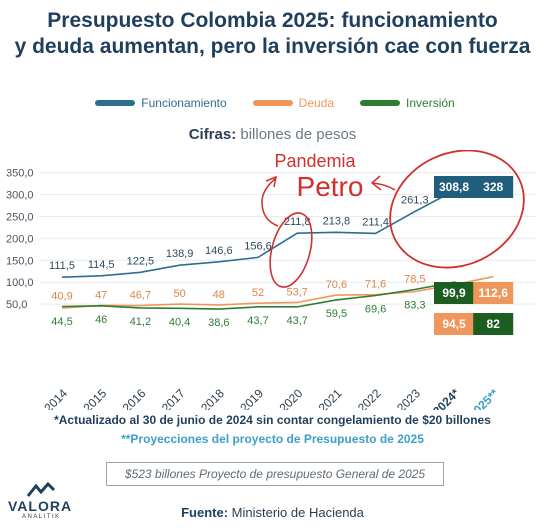 This screenshot has height=528, width=545. I want to click on x-tick-label: 2021, so click(330, 398).